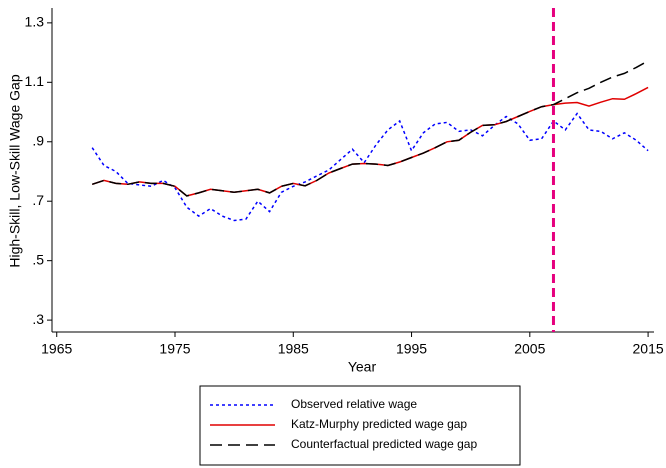  Describe the element at coordinates (648, 349) in the screenshot. I see `x-tick-label: 2015` at that location.